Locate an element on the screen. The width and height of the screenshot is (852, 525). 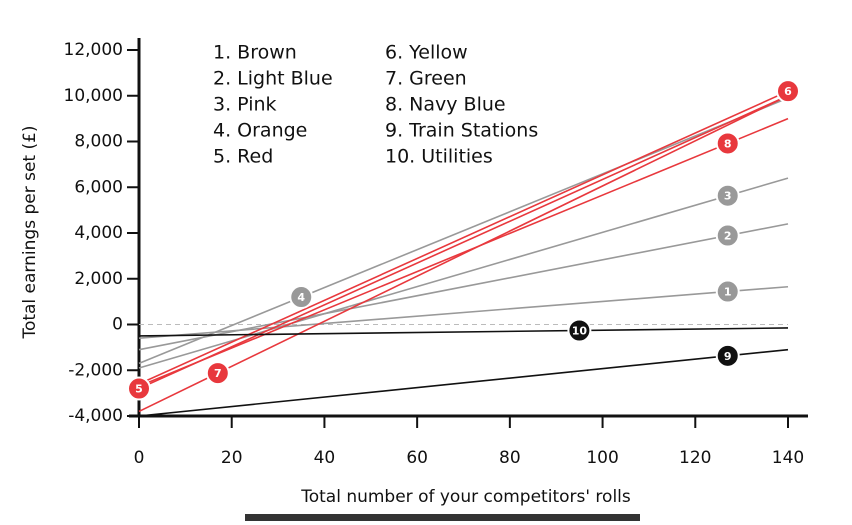
y-tick-label: -2,000 is located at coordinates (95, 370).